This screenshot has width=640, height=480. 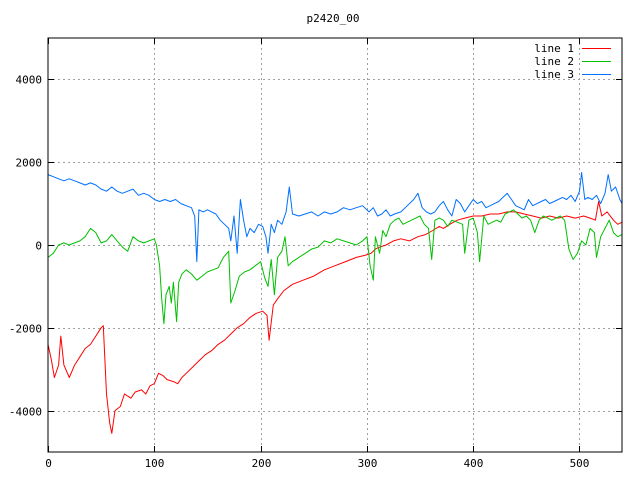 What do you see at coordinates (554, 48) in the screenshot?
I see `legend-label-1: line 1` at bounding box center [554, 48].